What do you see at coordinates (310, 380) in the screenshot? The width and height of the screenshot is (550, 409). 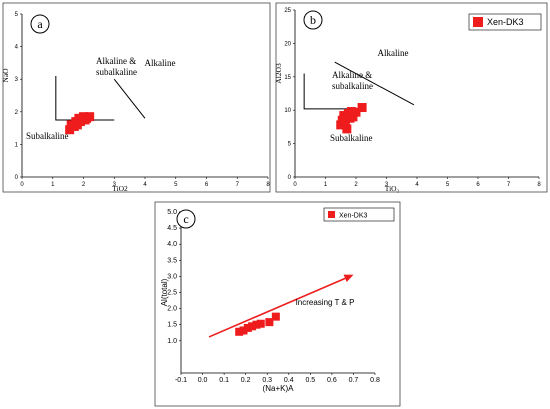 I see `x-tick-label: 0.5` at bounding box center [310, 380].